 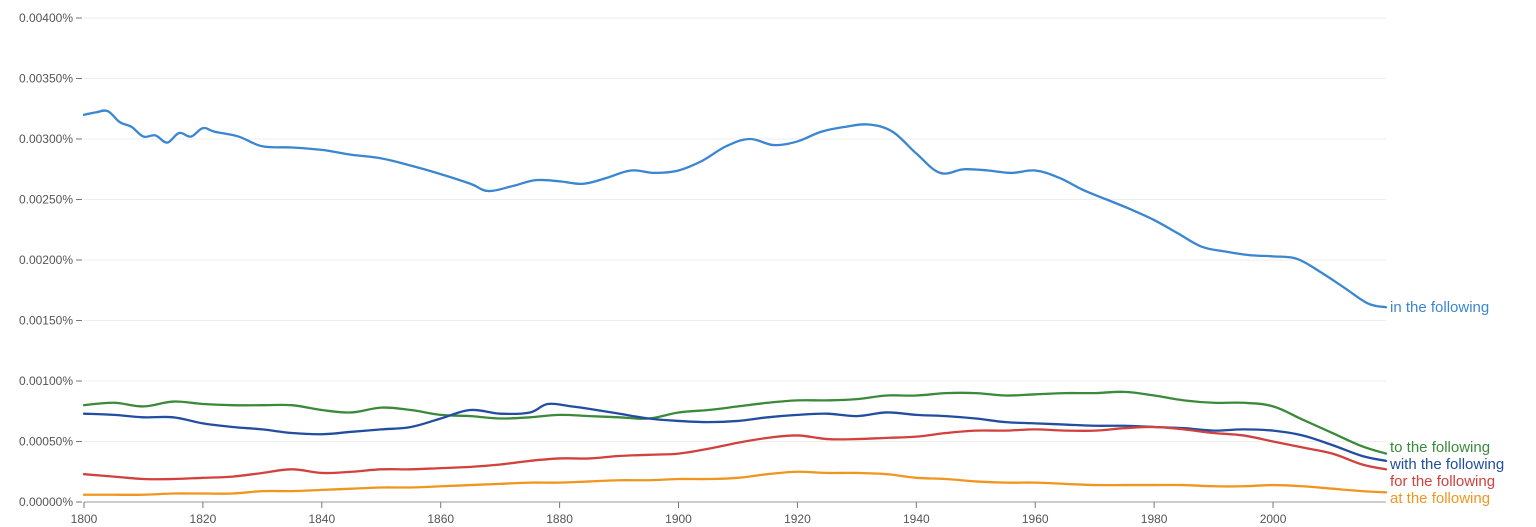 I want to click on y-tick-label: 0.00150%, so click(x=46, y=321).